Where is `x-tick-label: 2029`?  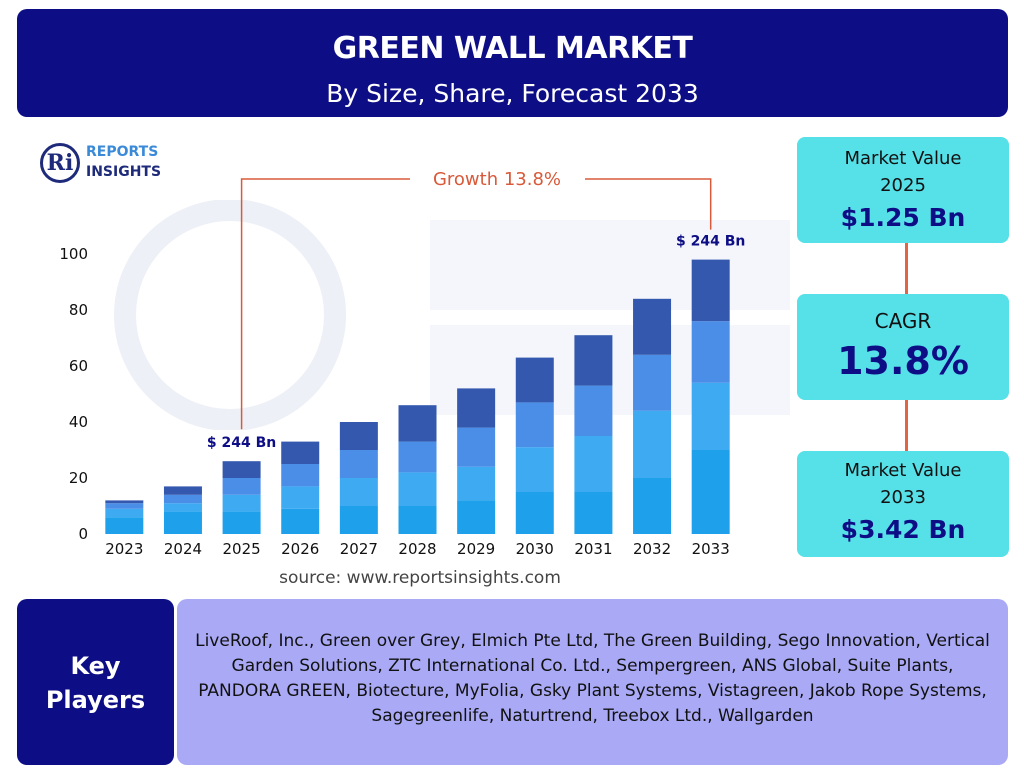
x-tick-label: 2029 is located at coordinates (476, 549).